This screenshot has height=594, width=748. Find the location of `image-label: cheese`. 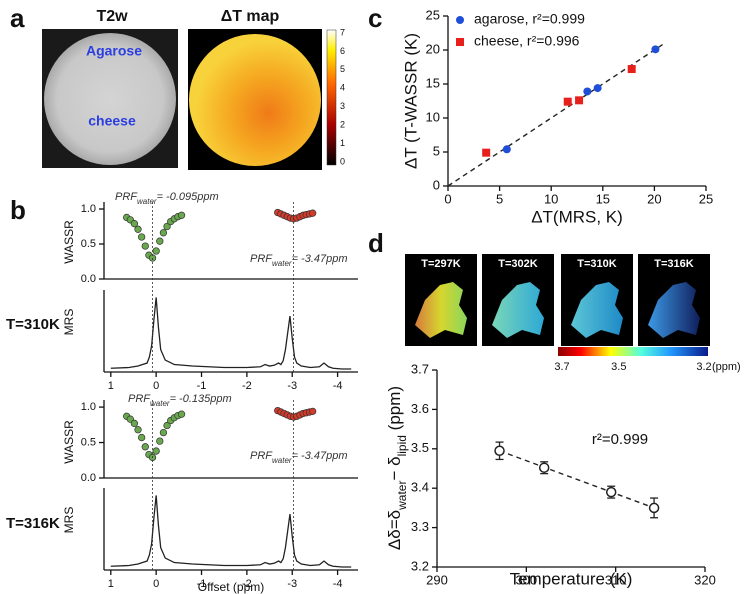

image-label: cheese is located at coordinates (112, 121).